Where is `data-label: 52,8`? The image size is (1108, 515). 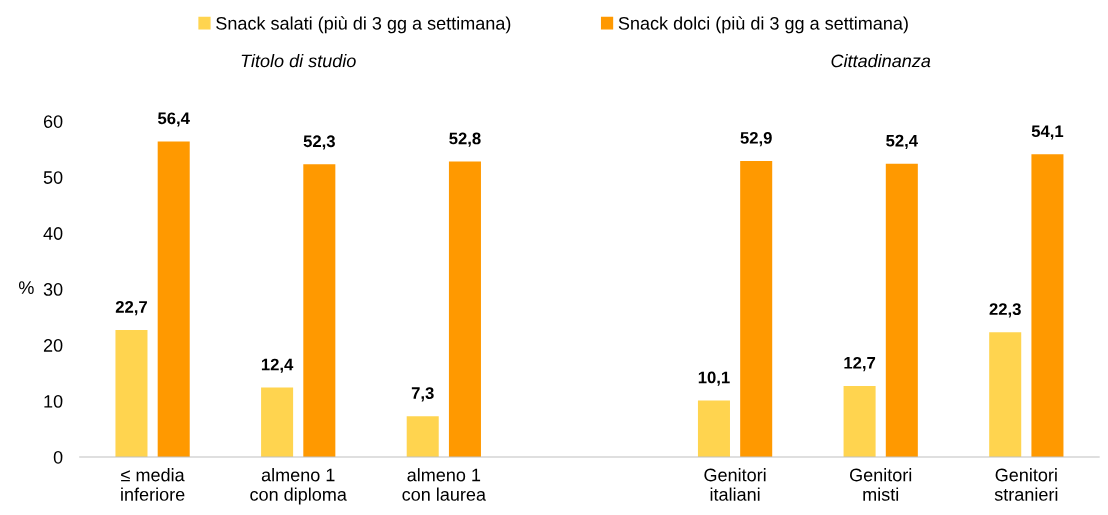
data-label: 52,8 is located at coordinates (465, 139).